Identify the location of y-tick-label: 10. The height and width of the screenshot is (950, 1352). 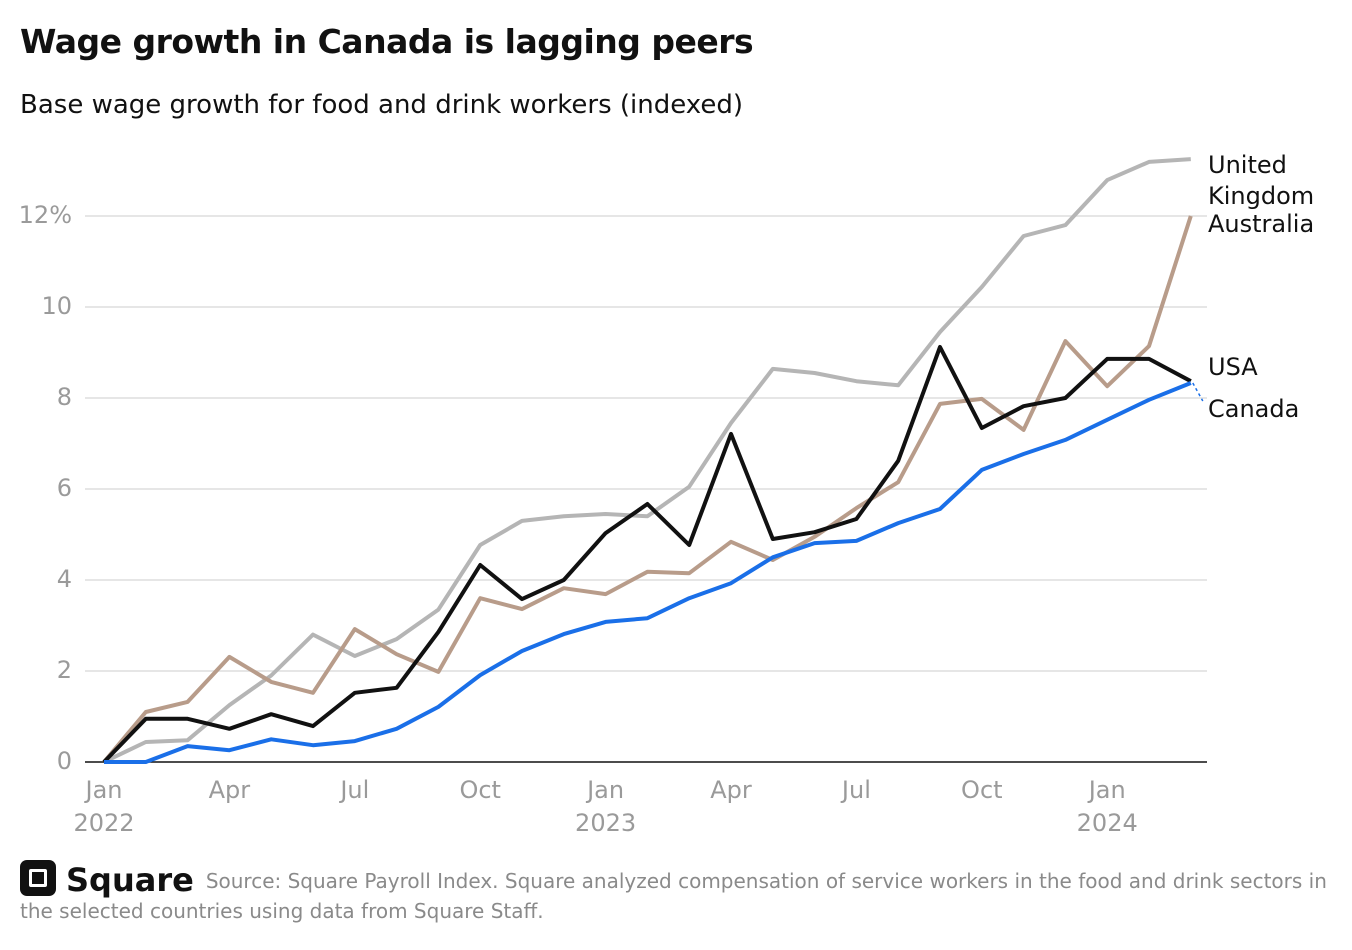
(56, 306).